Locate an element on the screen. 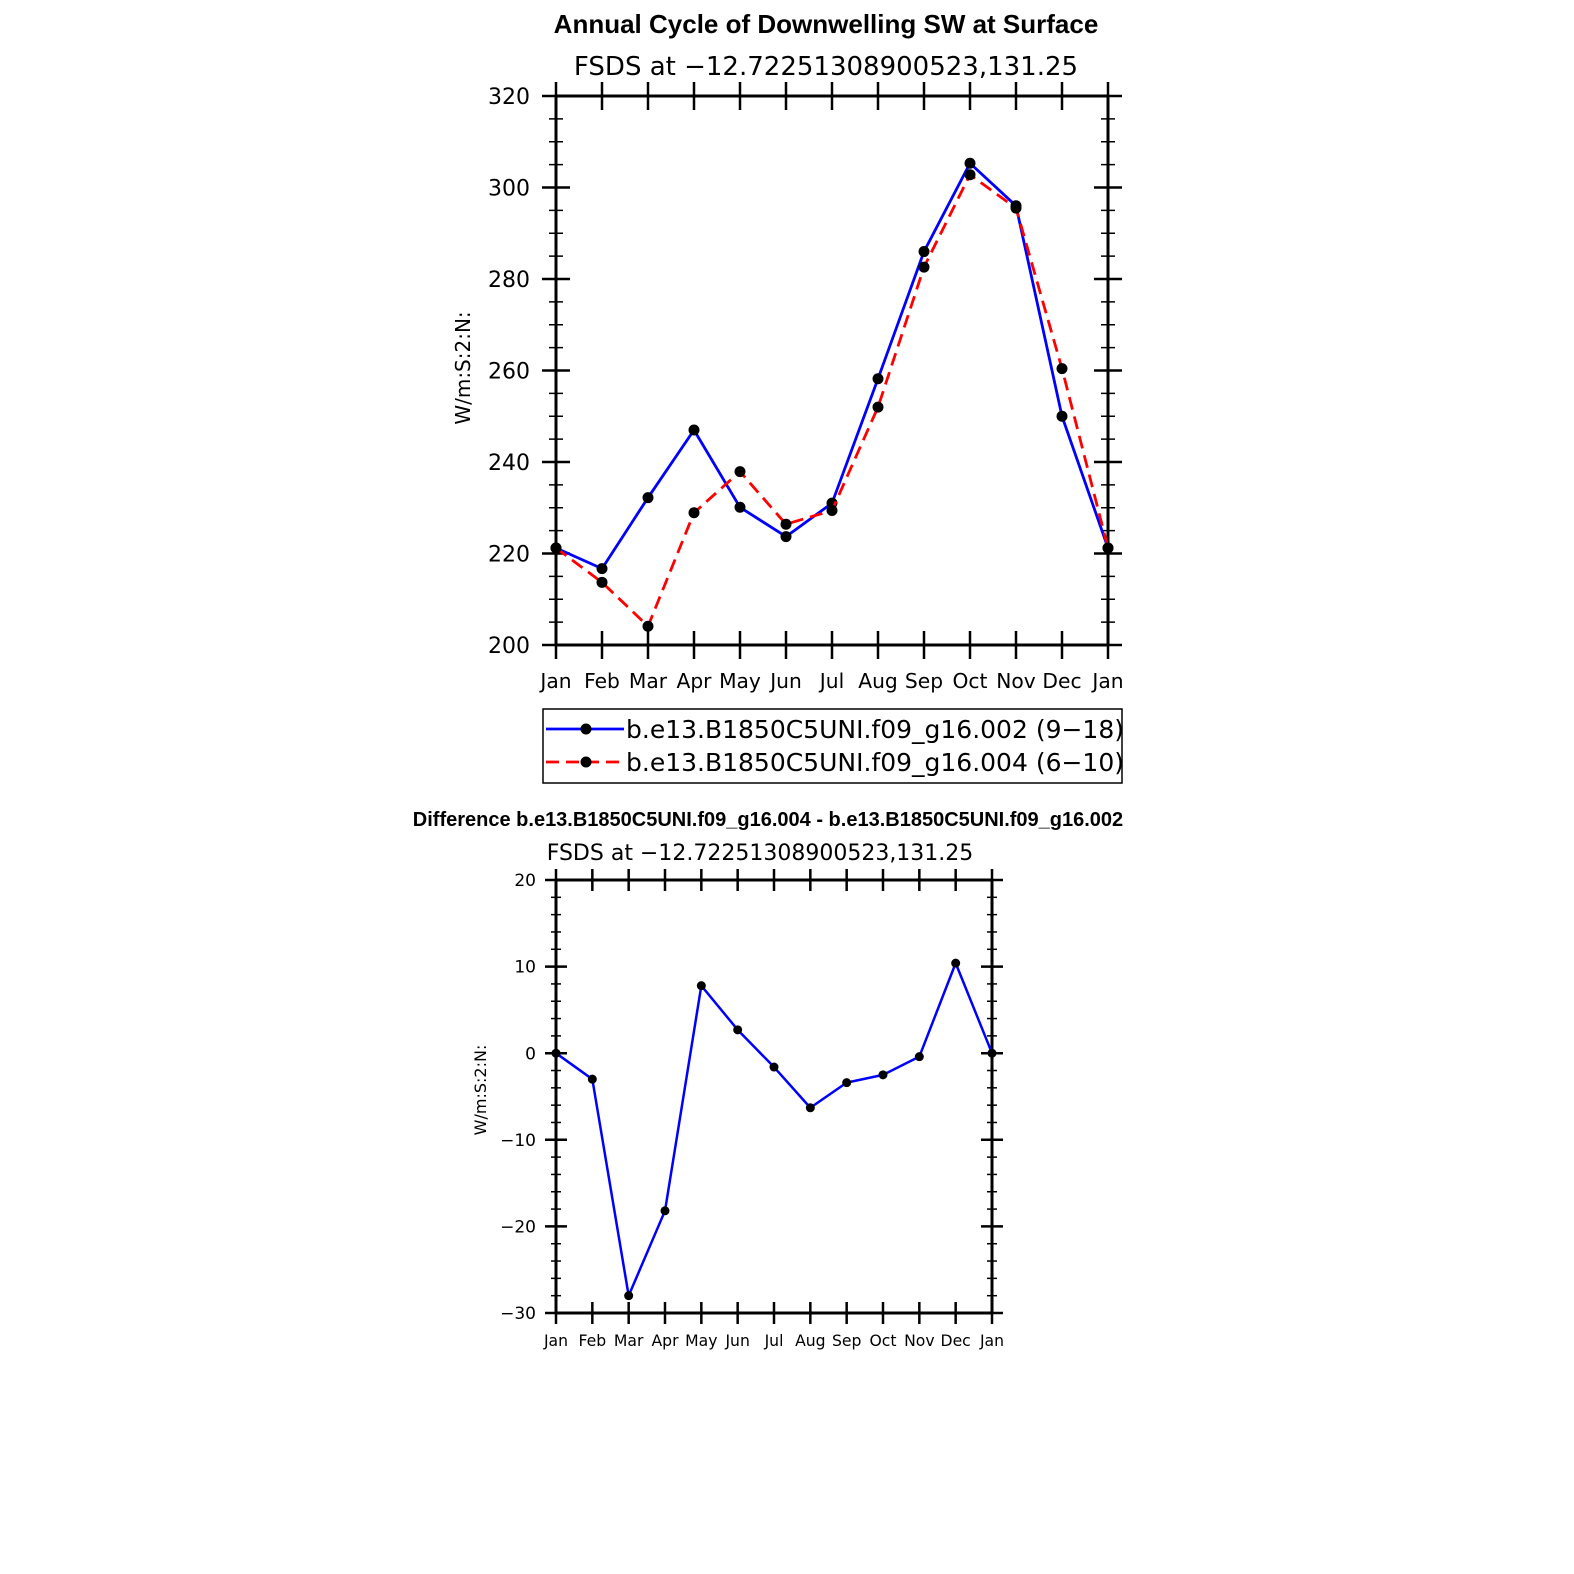 The image size is (1574, 1574). y-tick-label: 0 is located at coordinates (530, 1054).